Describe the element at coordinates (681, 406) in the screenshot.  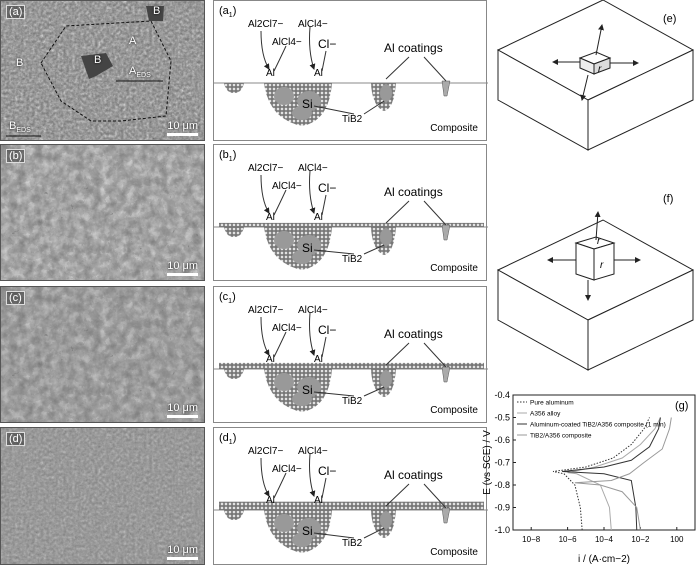
I see `panel-tag: (g)` at that location.